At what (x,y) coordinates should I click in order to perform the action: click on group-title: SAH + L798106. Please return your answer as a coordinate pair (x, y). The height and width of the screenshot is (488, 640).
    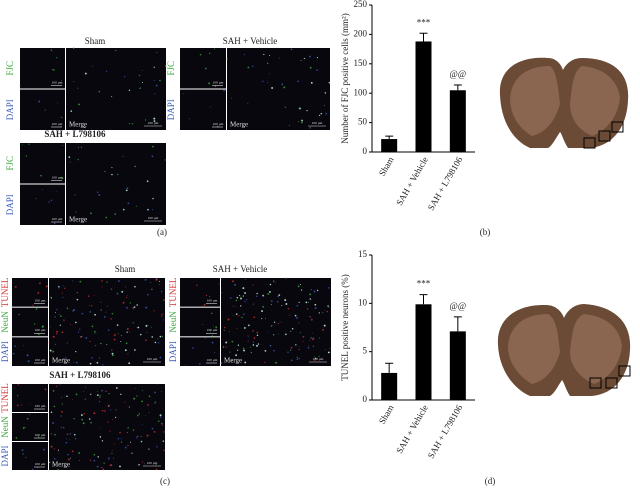
    Looking at the image, I should click on (80, 375).